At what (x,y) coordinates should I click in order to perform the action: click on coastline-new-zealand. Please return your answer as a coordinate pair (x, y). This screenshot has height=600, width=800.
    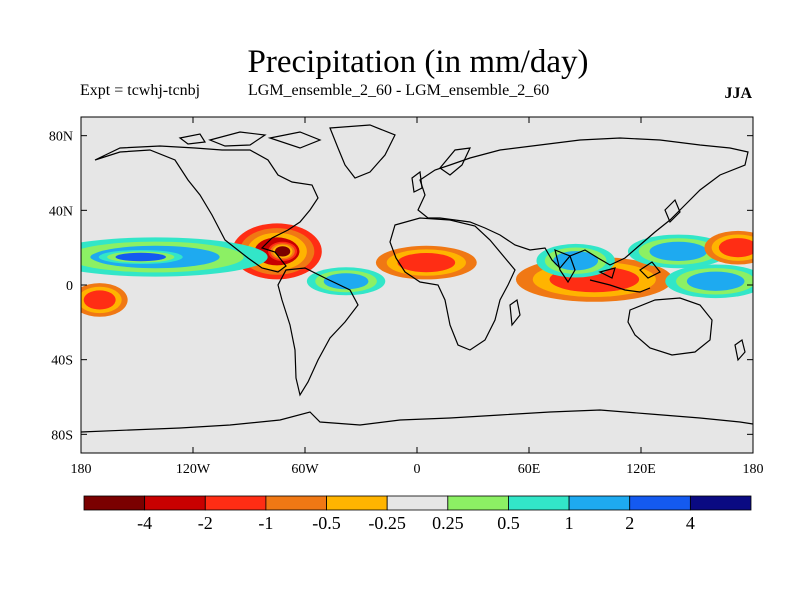
    Looking at the image, I should click on (740, 350).